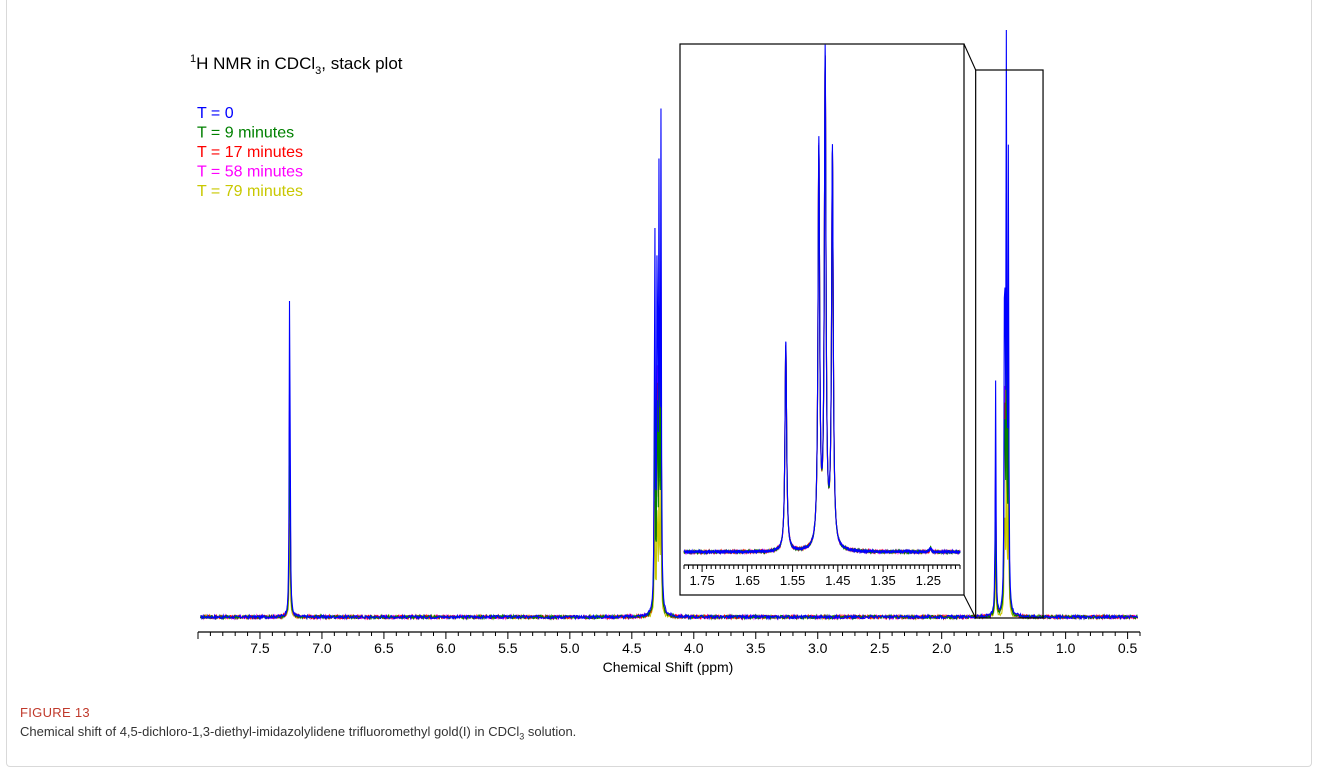 This screenshot has width=1318, height=769. What do you see at coordinates (756, 648) in the screenshot?
I see `x-tick-label: 3.5` at bounding box center [756, 648].